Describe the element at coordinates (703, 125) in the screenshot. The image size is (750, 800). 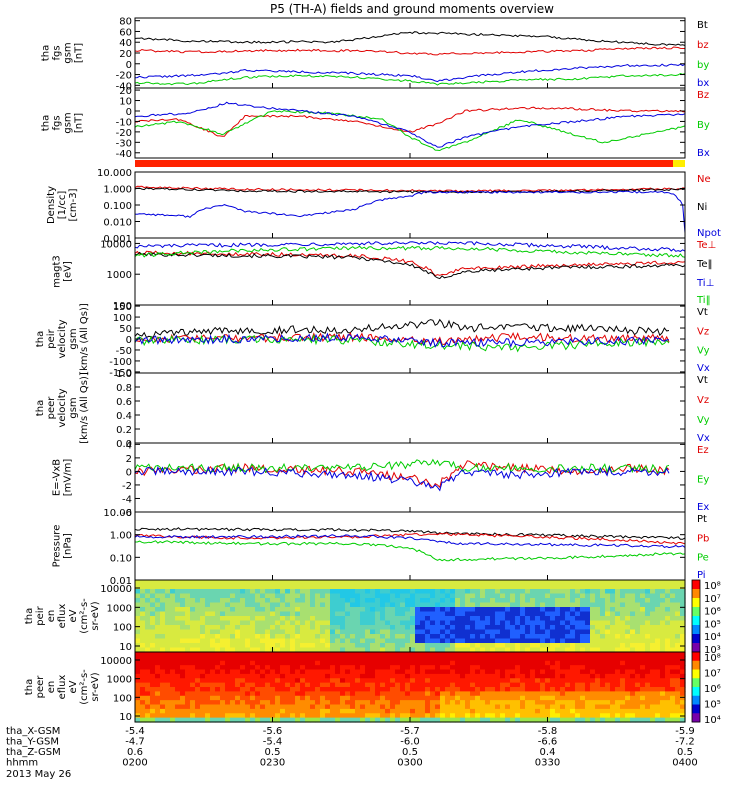
I see `legend-By: By` at that location.